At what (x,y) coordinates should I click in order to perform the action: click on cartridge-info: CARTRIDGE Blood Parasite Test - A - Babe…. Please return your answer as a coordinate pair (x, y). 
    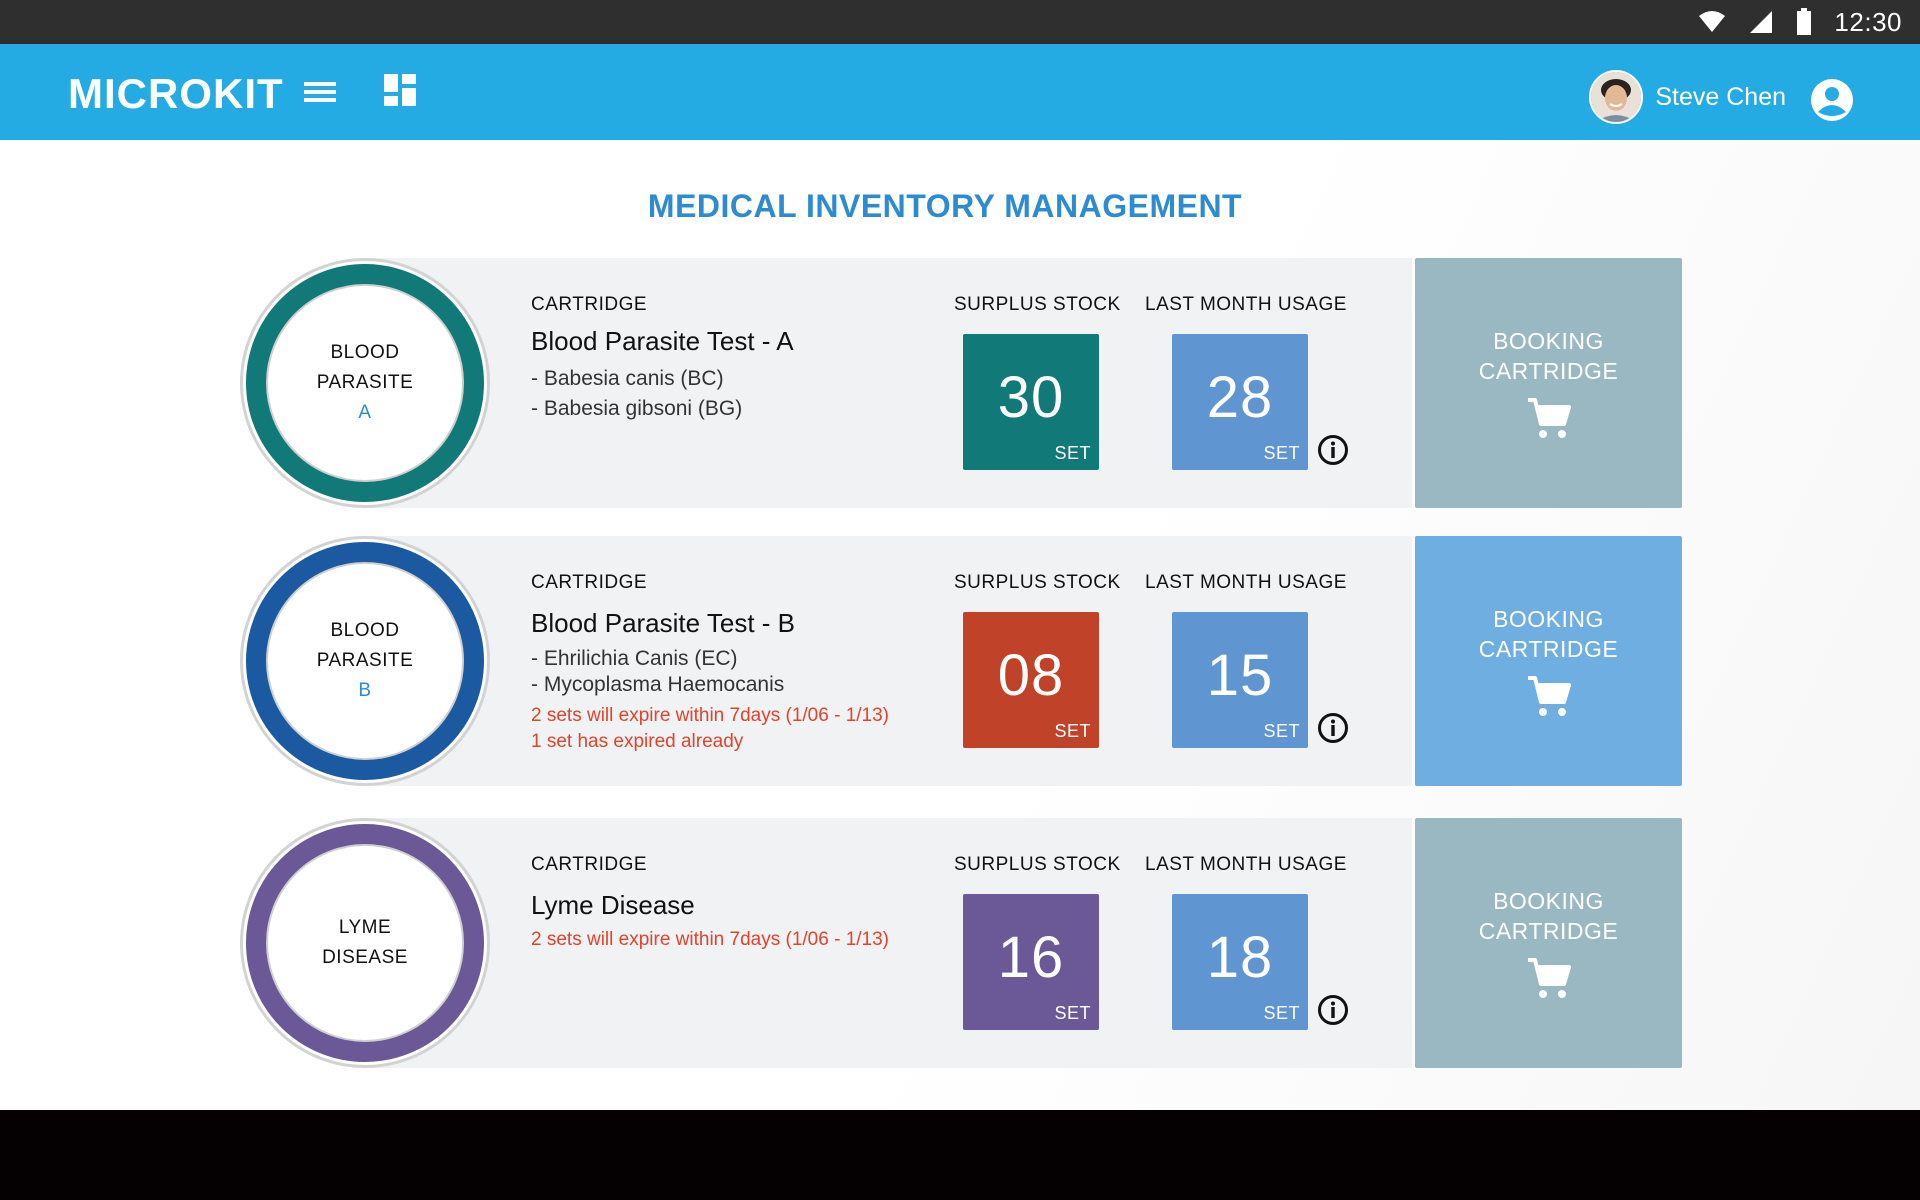
    Looking at the image, I should click on (741, 357).